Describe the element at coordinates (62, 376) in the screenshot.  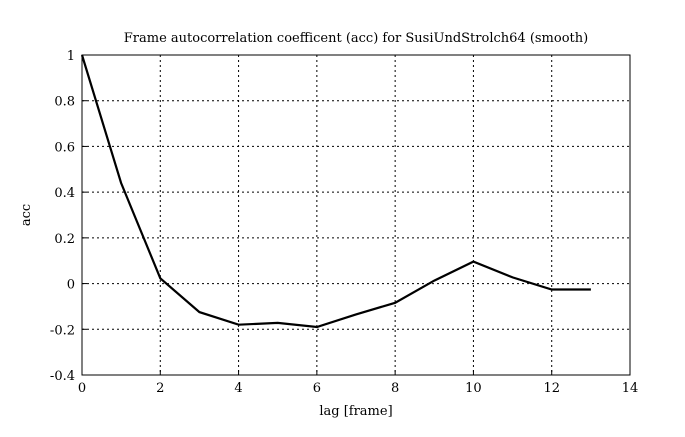
I see `y-tick-label: -0.4` at that location.